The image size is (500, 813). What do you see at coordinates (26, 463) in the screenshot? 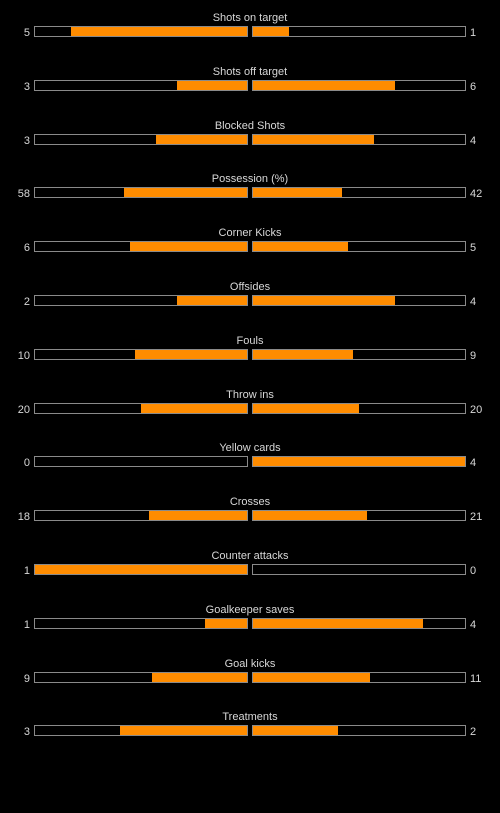
I see `home-value: 0` at bounding box center [26, 463].